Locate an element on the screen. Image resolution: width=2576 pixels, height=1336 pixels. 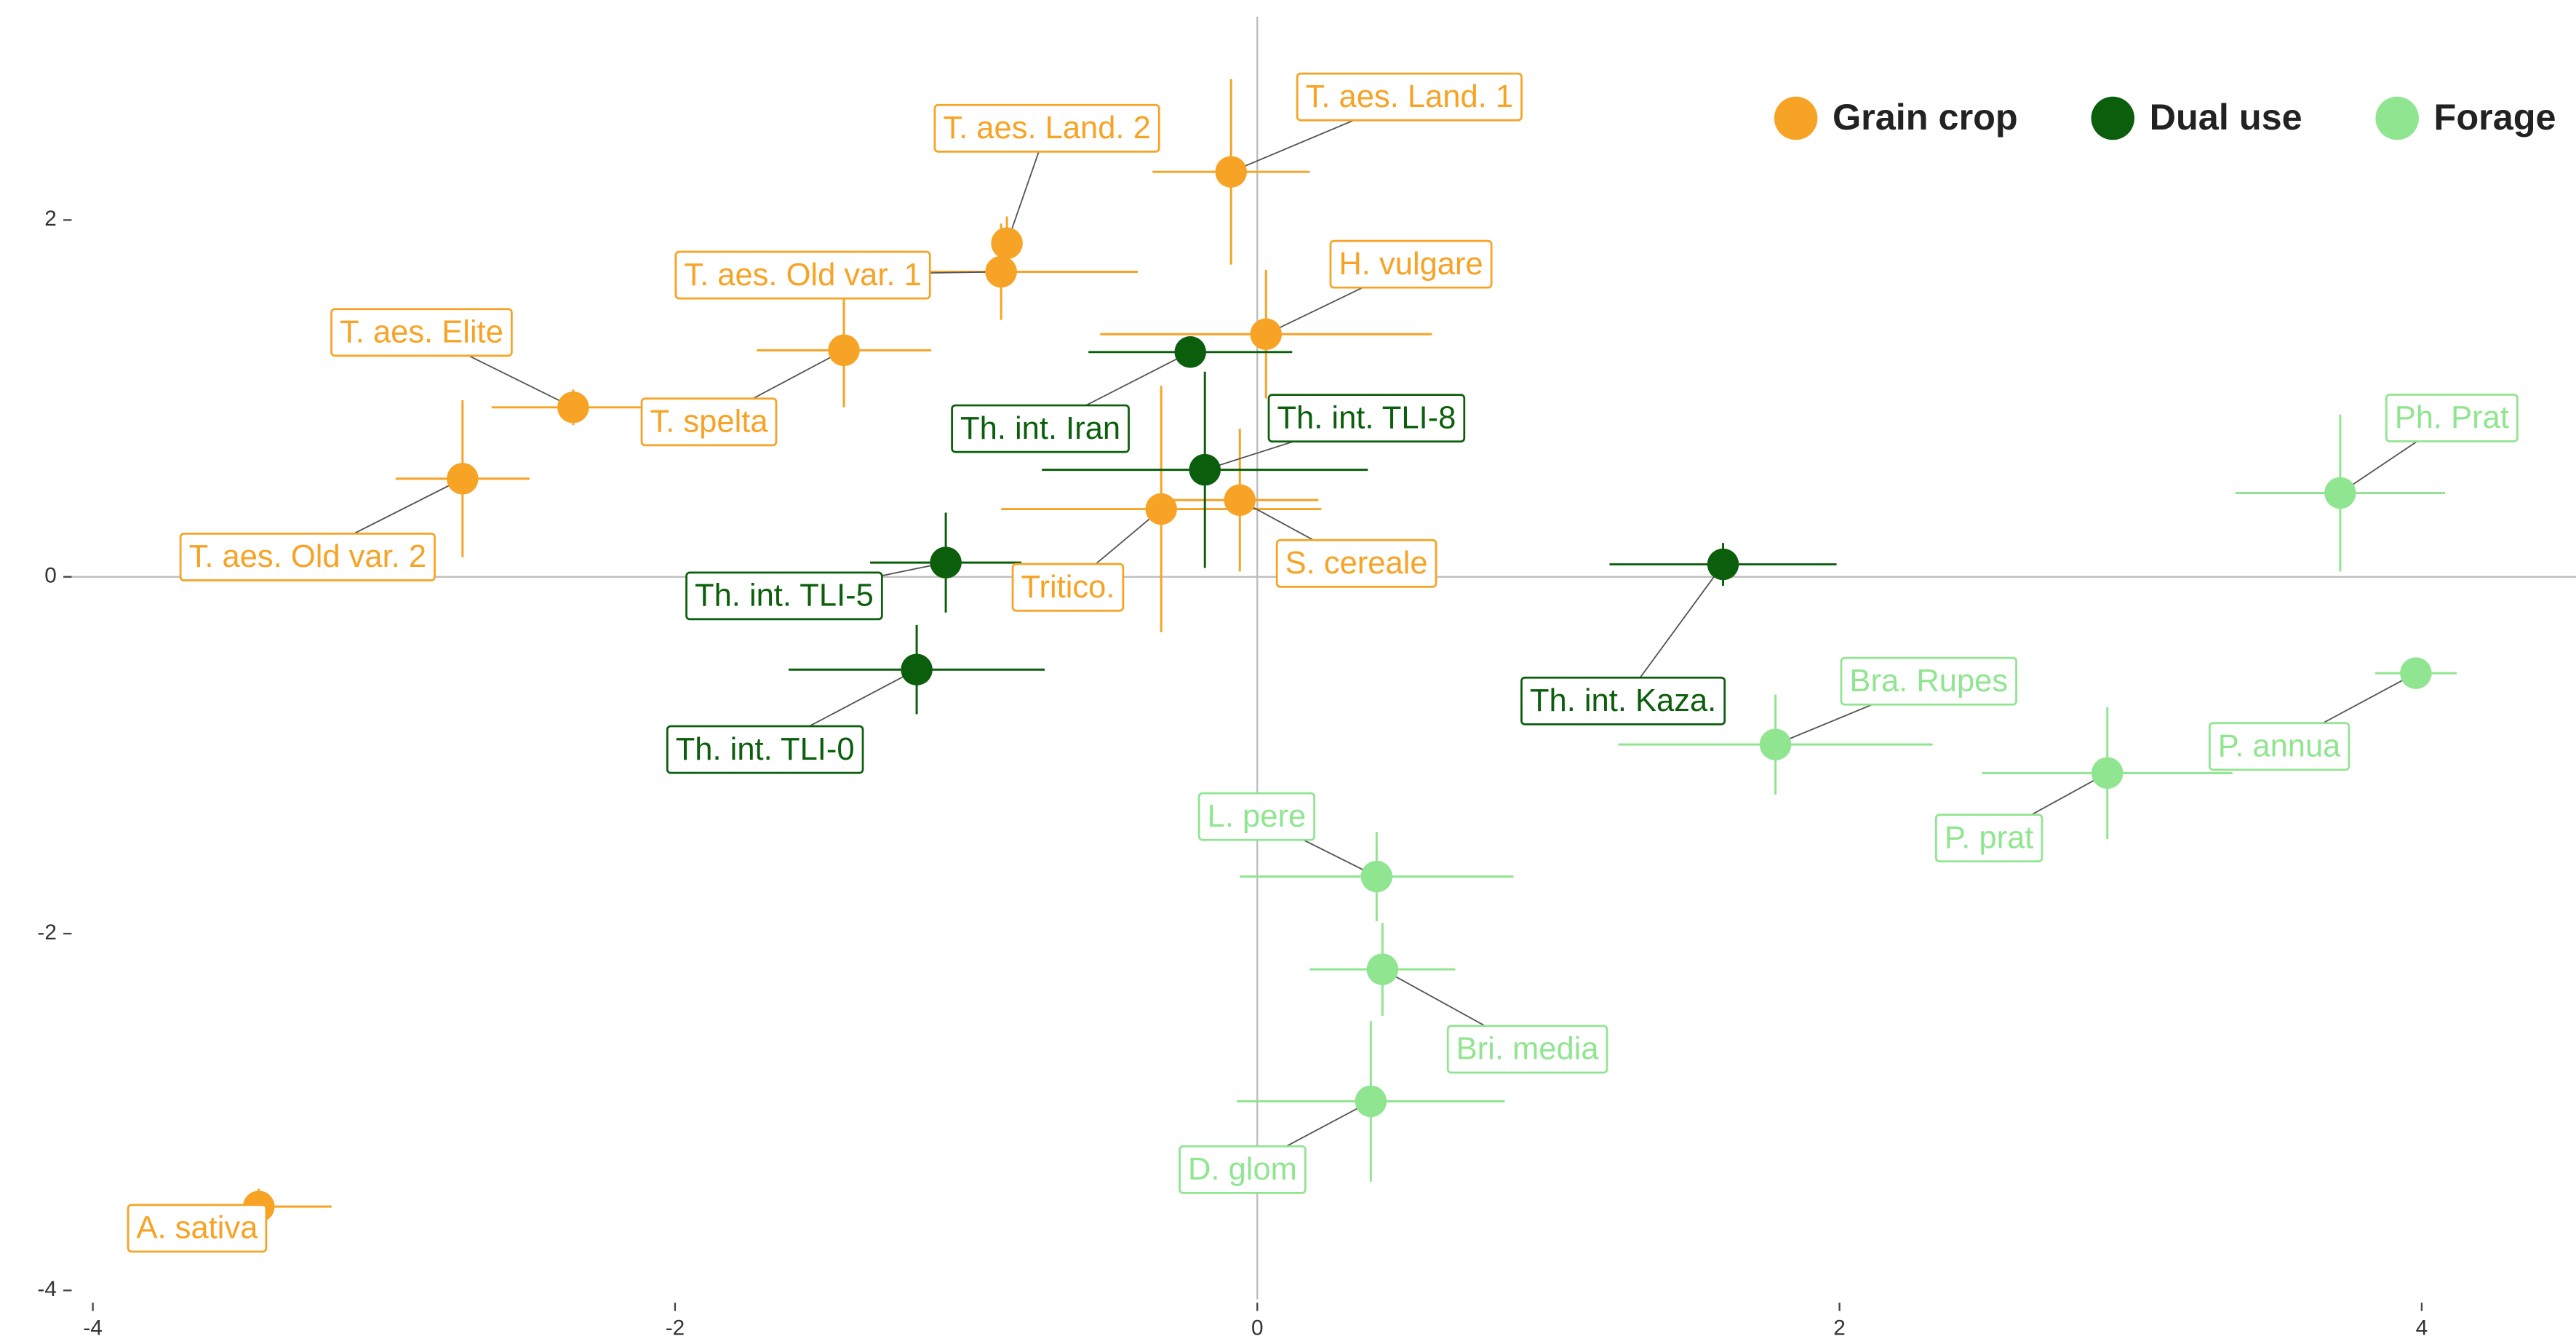
label-text: P. prat is located at coordinates (1989, 838).